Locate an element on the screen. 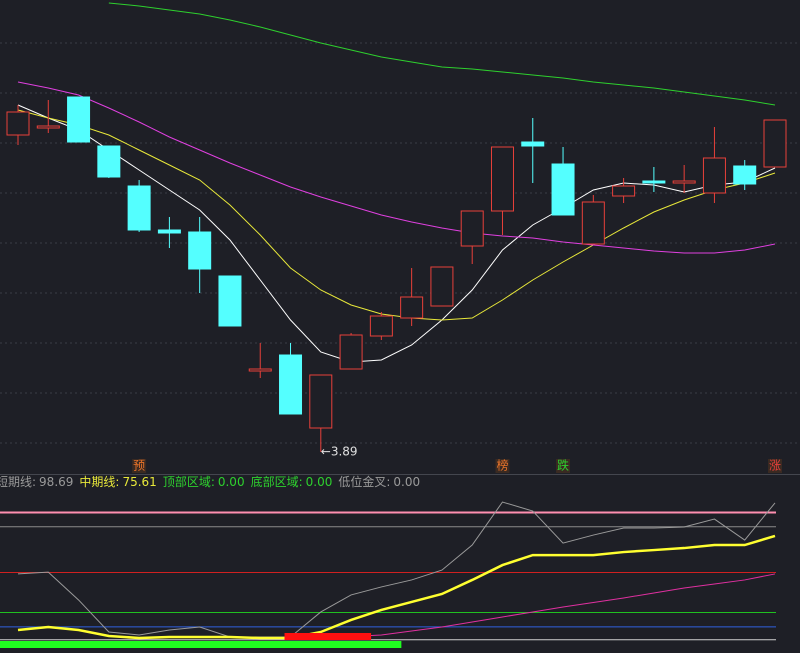 This screenshot has height=653, width=800. legend-value: 75.61 is located at coordinates (139, 482).